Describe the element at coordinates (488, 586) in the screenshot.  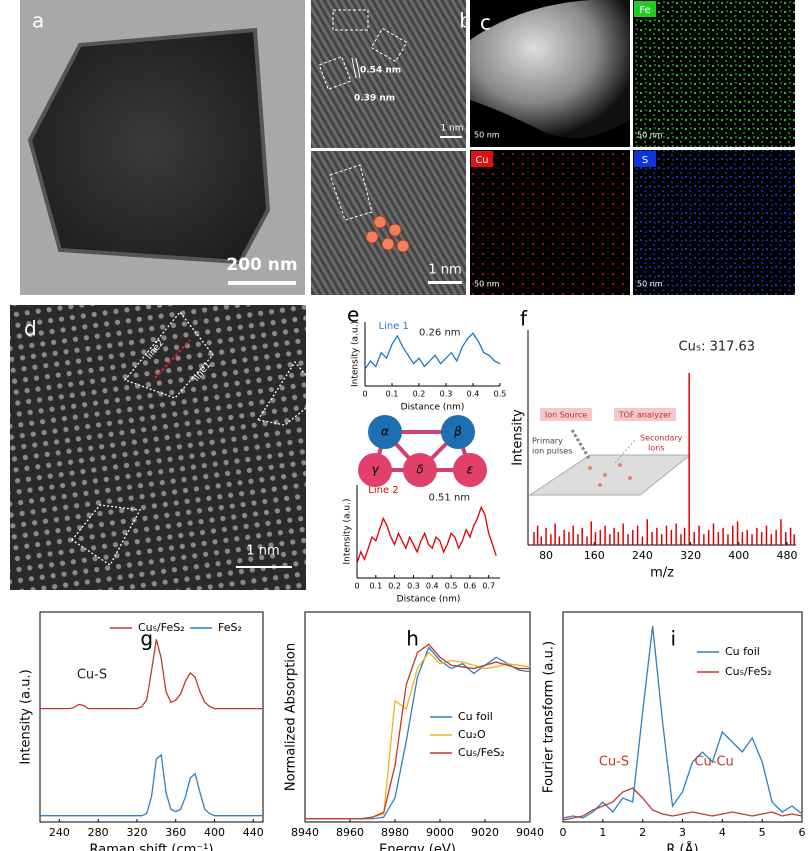
I see `x-tick-label: 0.7` at that location.